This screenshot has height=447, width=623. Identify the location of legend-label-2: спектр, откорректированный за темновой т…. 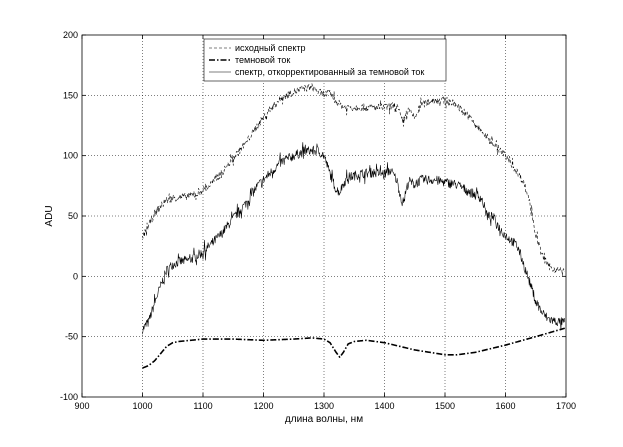
(329, 72).